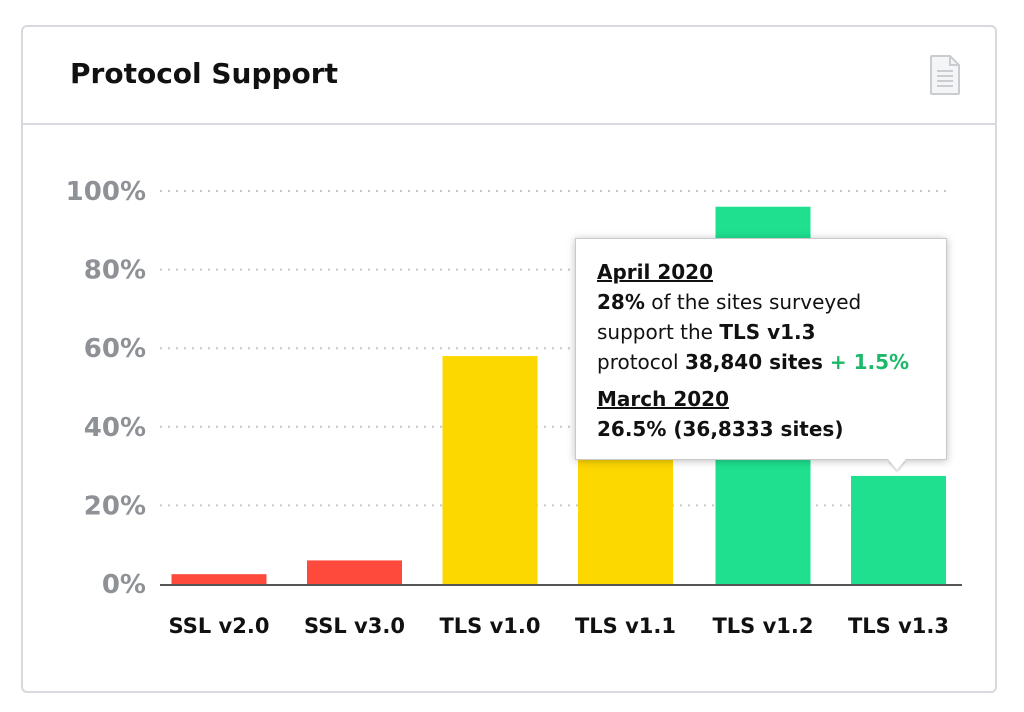  Describe the element at coordinates (509, 76) in the screenshot. I see `card-header: Protocol Support` at that location.